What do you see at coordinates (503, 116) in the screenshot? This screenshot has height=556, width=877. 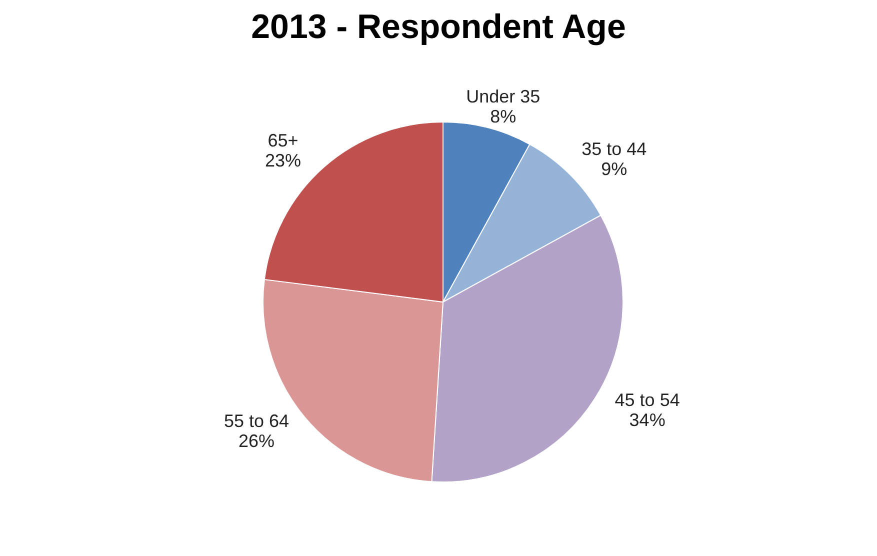 I see `data-label: 8%` at bounding box center [503, 116].